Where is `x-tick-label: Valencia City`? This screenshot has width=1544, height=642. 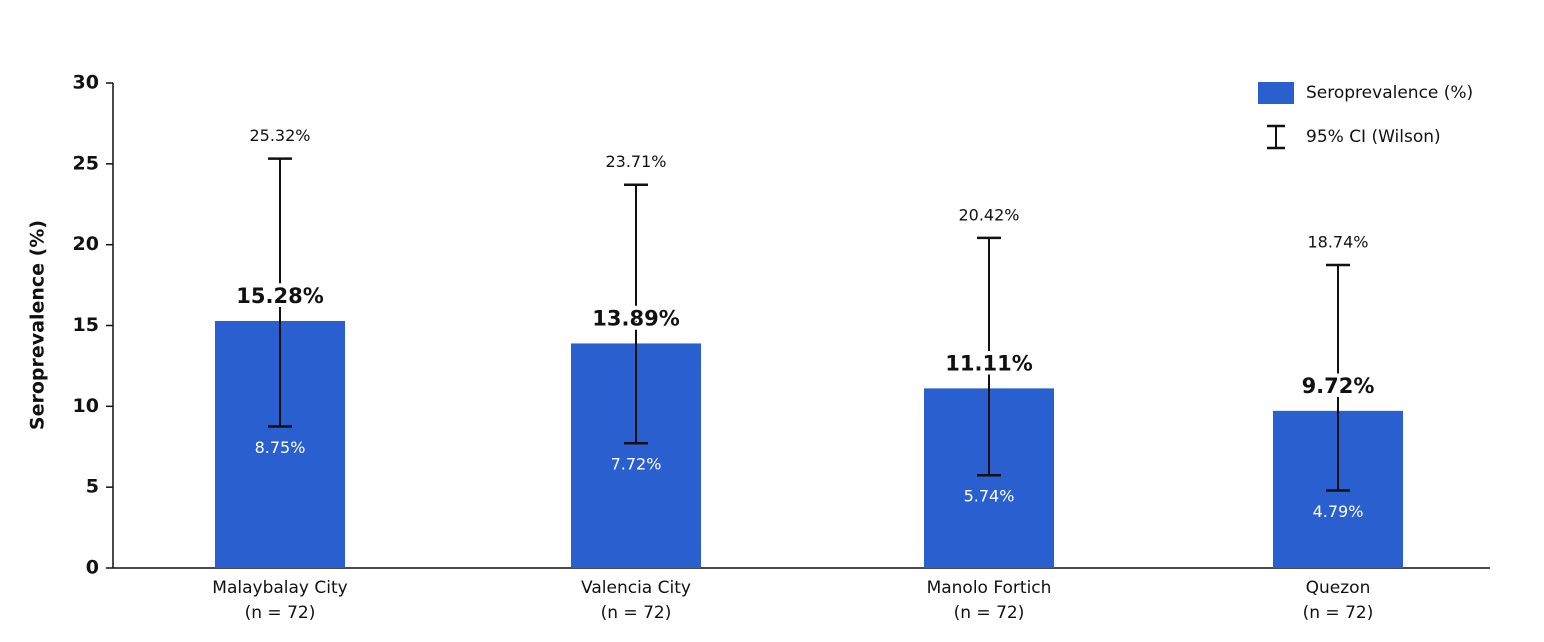 x-tick-label: Valencia City is located at coordinates (636, 588).